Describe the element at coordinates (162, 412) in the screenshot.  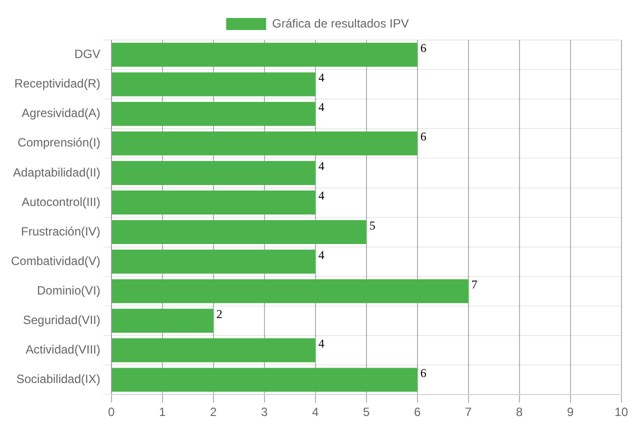
I see `x-tick-label: 1` at that location.